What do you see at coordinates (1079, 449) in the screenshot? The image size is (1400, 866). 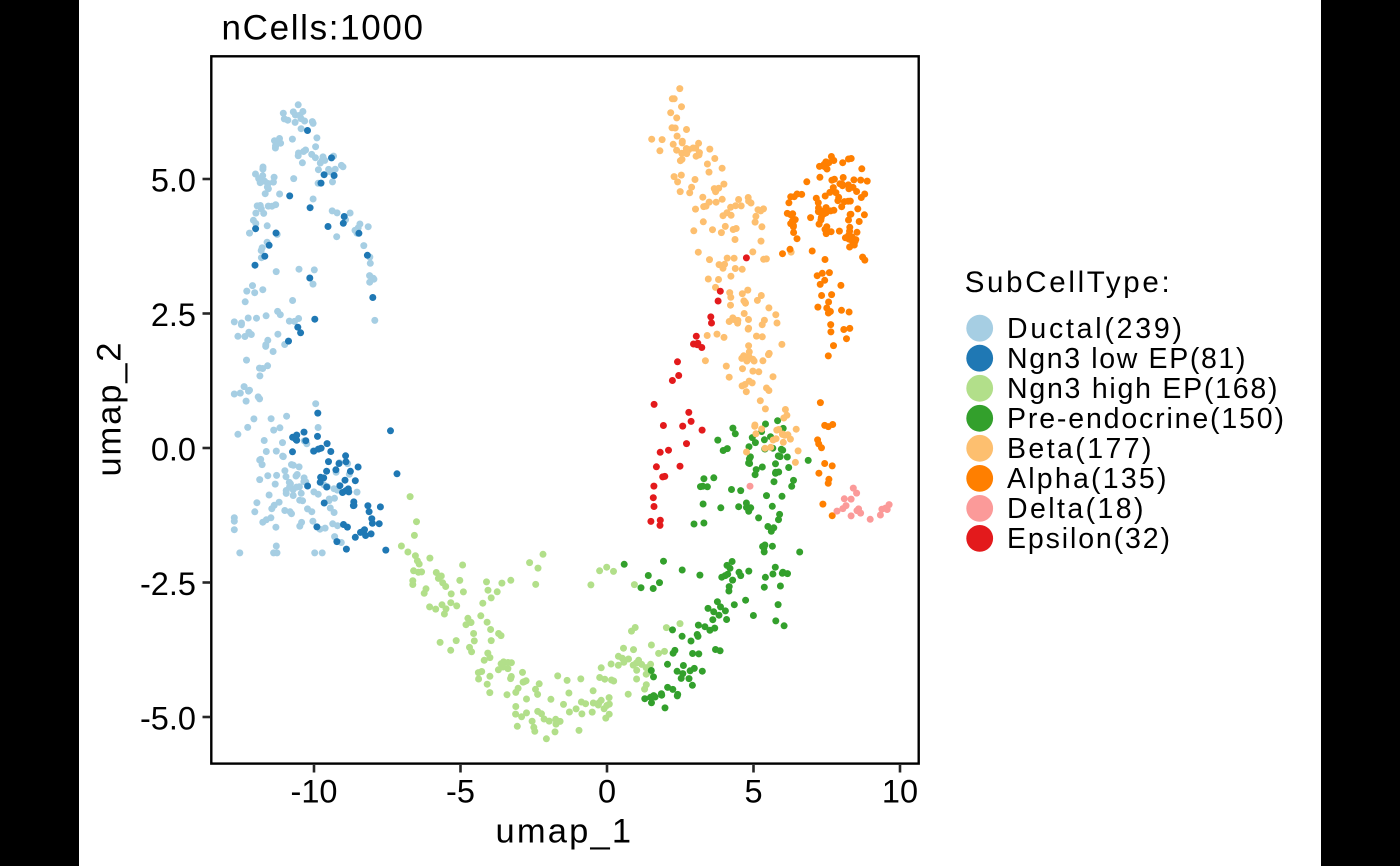 I see `svg-text: Beta(177)` at bounding box center [1079, 449].